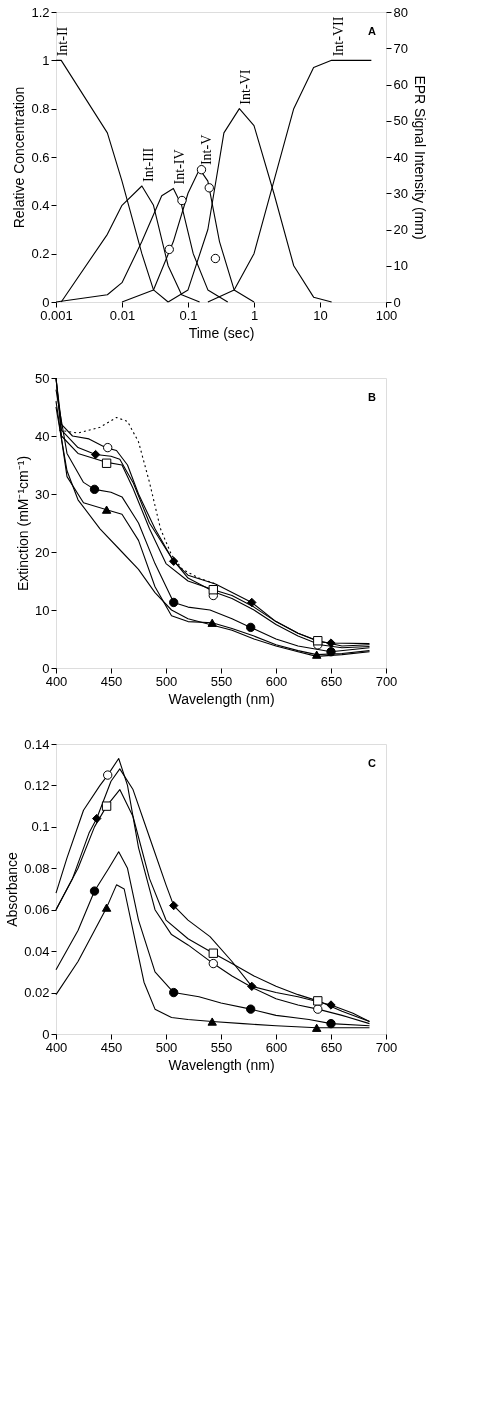 This screenshot has height=1403, width=497. What do you see at coordinates (40, 157) in the screenshot?
I see `y-tick-label: 0.6` at bounding box center [40, 157].